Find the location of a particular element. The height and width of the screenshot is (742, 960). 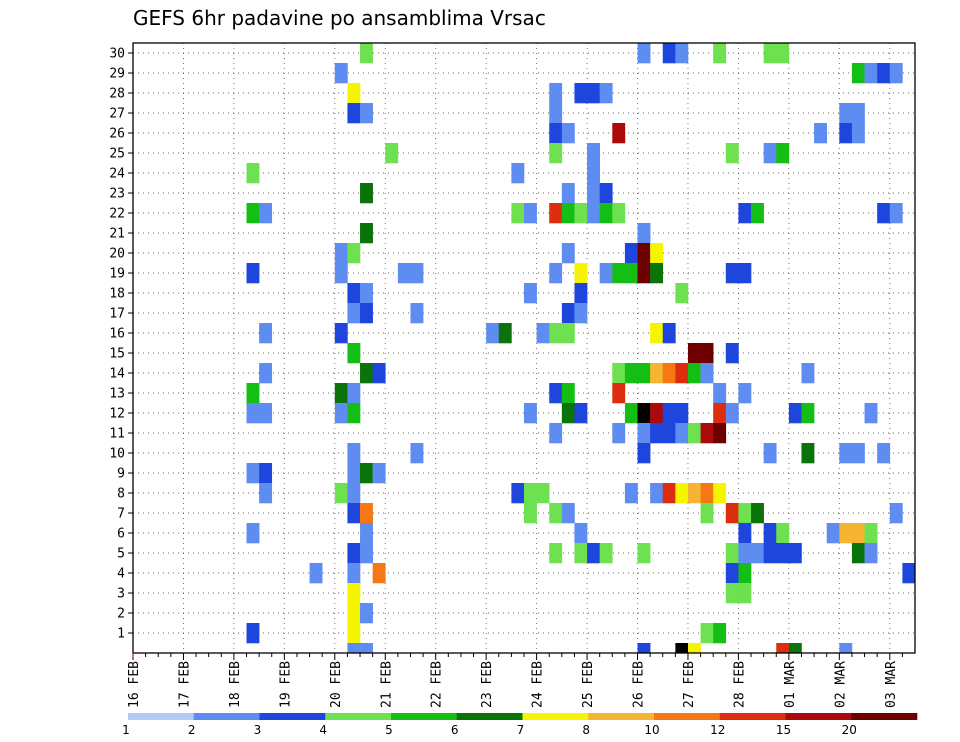

x-tick-label: 16 FEB is located at coordinates (134, 684).